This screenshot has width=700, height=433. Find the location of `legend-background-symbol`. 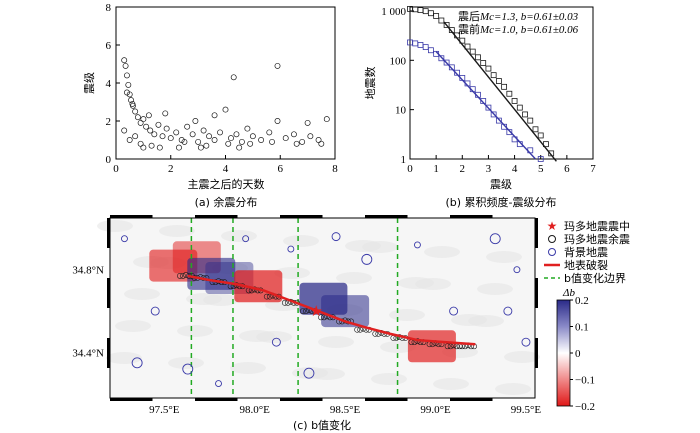

legend-background-symbol is located at coordinates (552, 252).